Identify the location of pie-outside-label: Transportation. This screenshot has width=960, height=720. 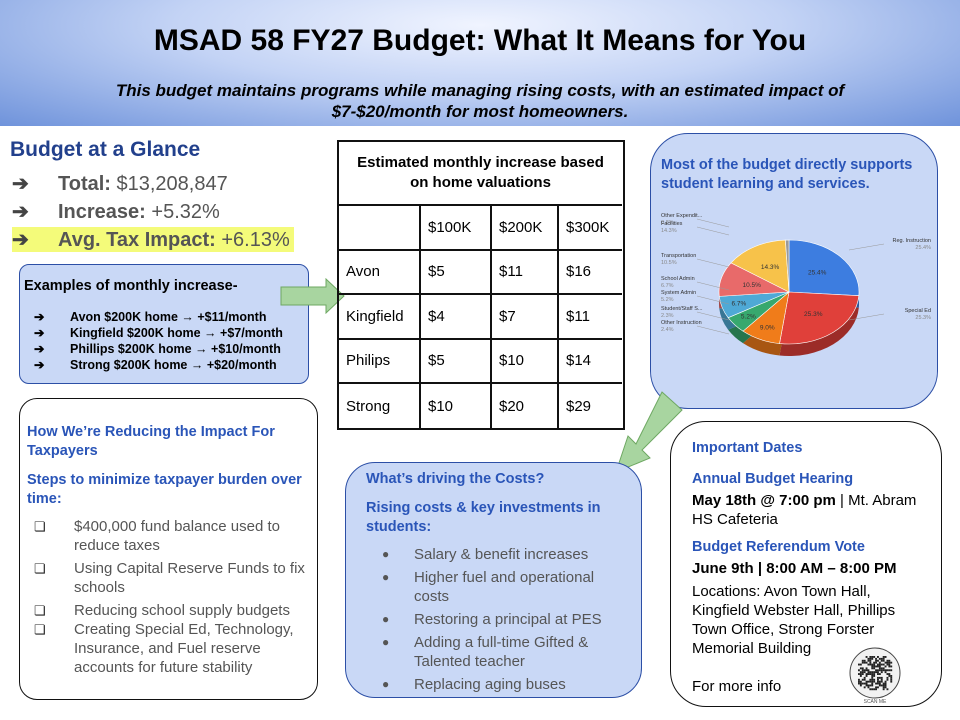
(678, 256).